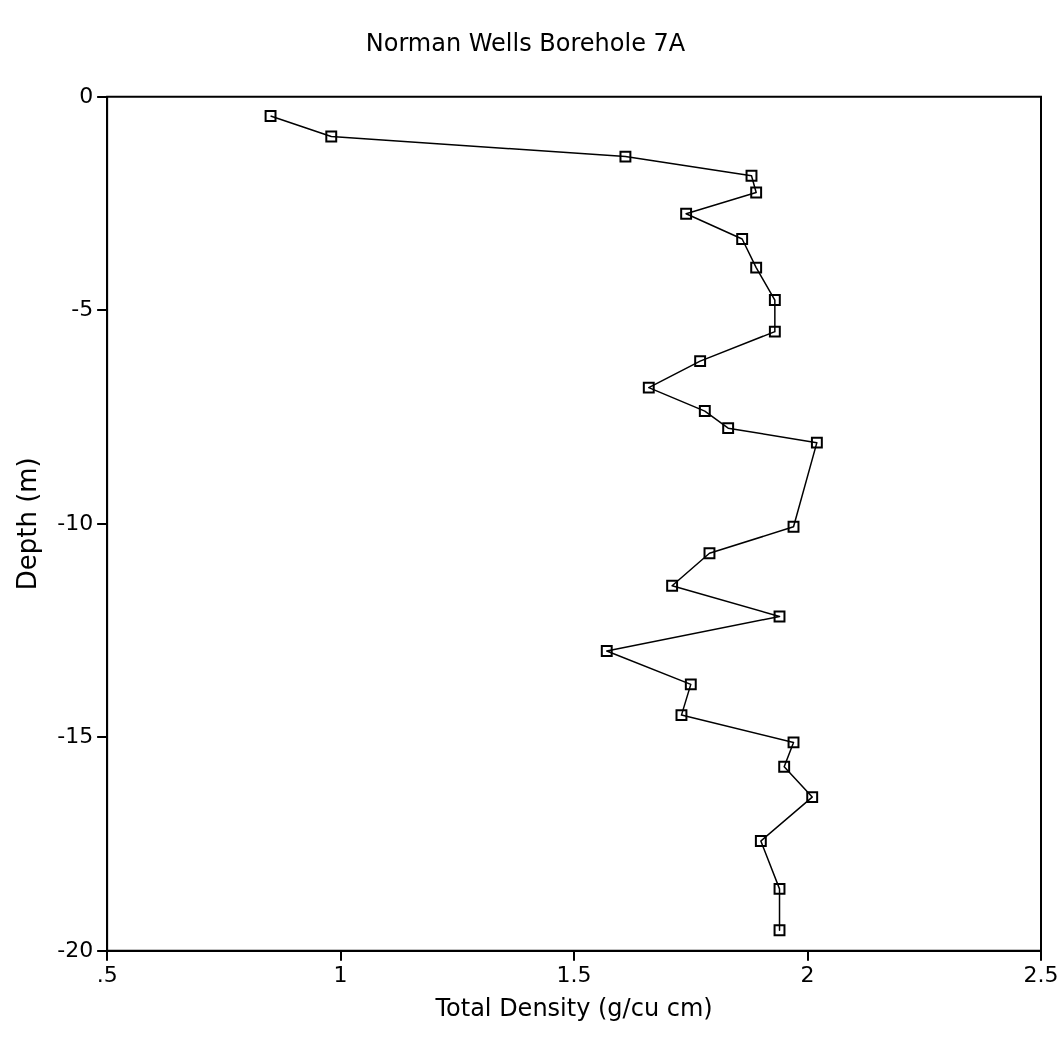 The width and height of the screenshot is (1063, 1038). What do you see at coordinates (807, 974) in the screenshot?
I see `x-tick-label: 2` at bounding box center [807, 974].